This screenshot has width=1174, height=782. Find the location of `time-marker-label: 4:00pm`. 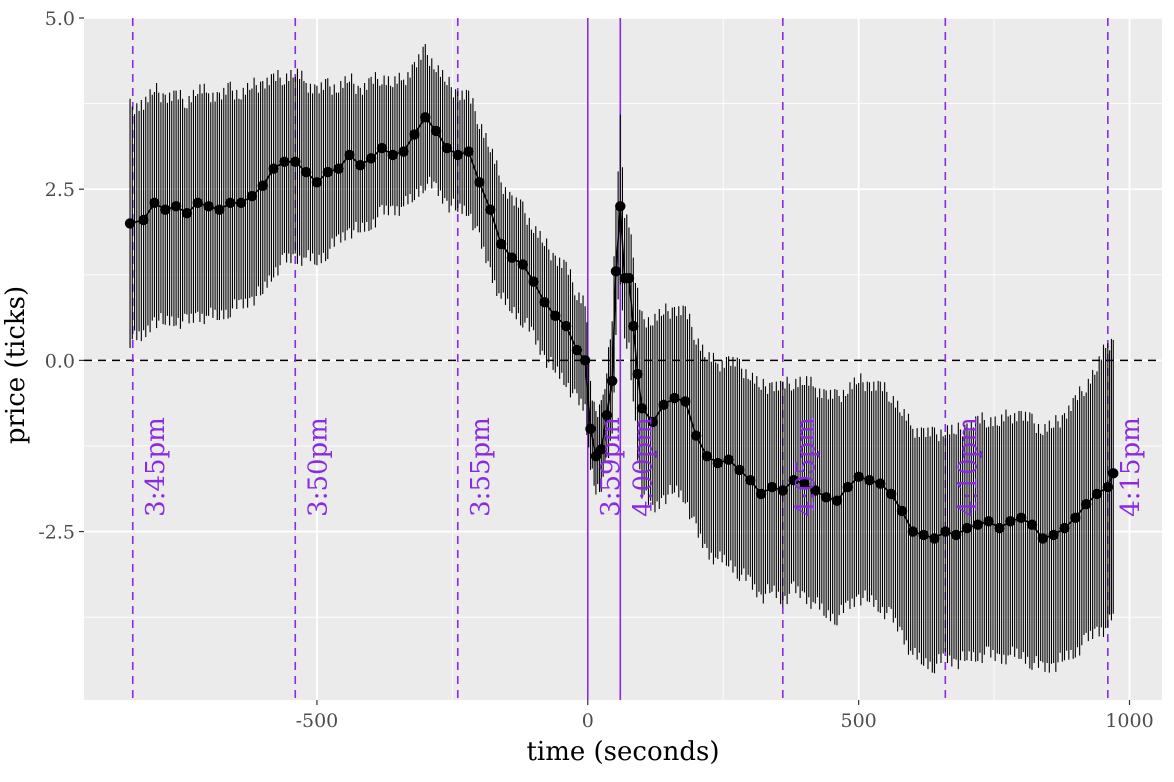

time-marker-label: 4:00pm is located at coordinates (643, 467).